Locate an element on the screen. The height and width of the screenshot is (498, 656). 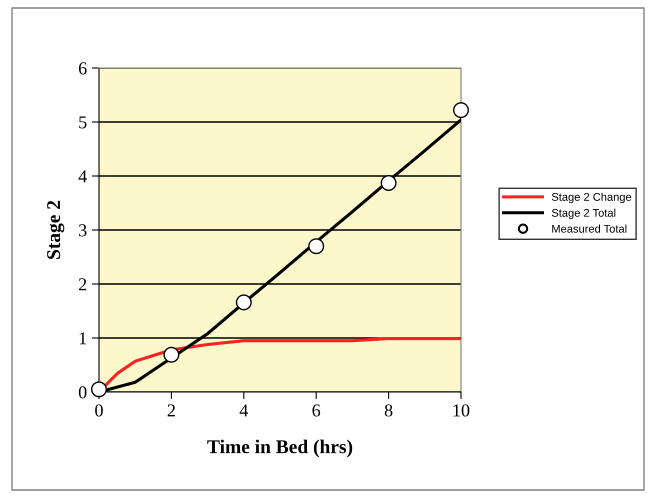
x-tick-label: 10 is located at coordinates (462, 410).